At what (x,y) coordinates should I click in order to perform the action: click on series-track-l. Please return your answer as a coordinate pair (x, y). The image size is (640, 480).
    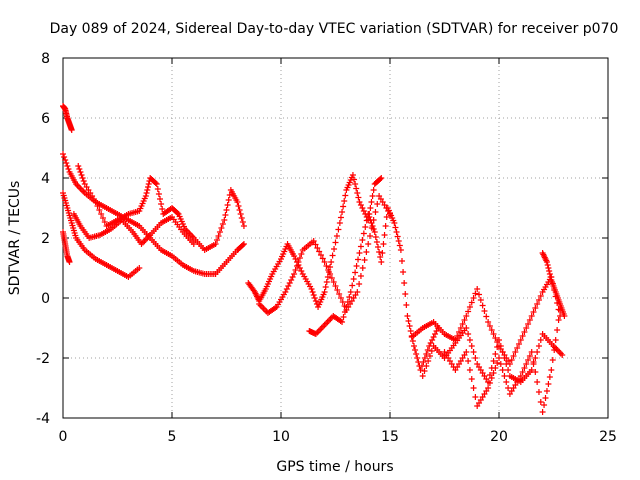
    Looking at the image, I should click on (502, 361).